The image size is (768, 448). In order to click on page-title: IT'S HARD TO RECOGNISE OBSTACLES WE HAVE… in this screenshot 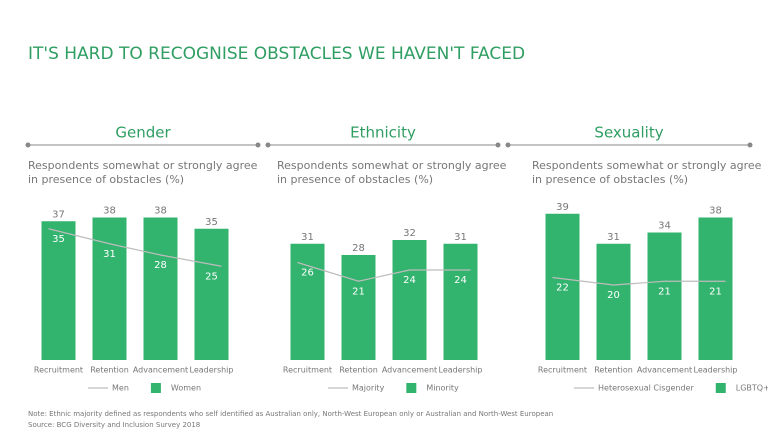, I will do `click(276, 54)`.